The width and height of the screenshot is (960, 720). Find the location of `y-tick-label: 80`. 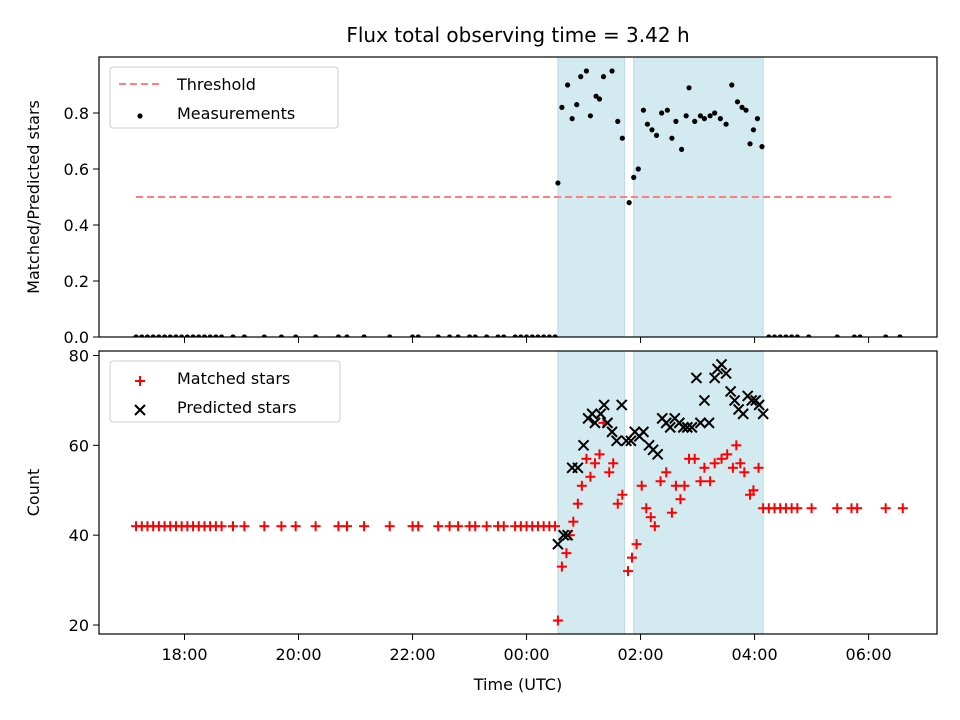

y-tick-label: 80 is located at coordinates (79, 355).